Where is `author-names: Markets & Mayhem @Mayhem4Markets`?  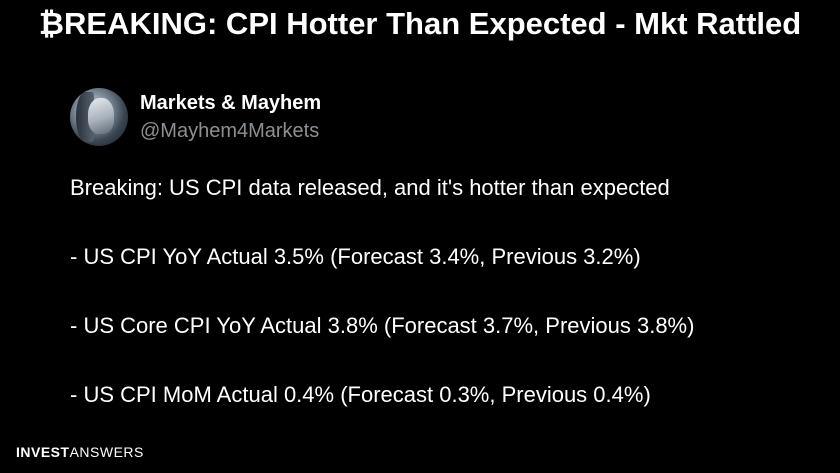
author-names: Markets & Mayhem @Mayhem4Markets is located at coordinates (230, 117).